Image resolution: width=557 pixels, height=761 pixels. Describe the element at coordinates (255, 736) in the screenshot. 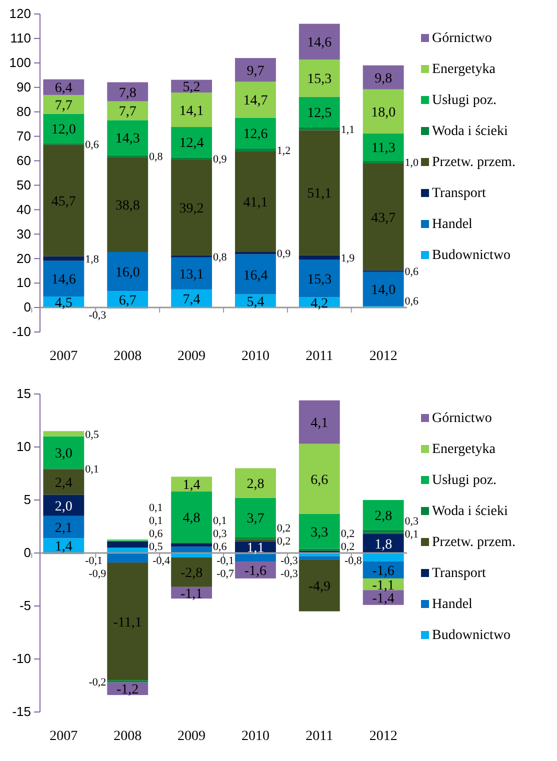

I see `x-tick-label: 2010` at that location.